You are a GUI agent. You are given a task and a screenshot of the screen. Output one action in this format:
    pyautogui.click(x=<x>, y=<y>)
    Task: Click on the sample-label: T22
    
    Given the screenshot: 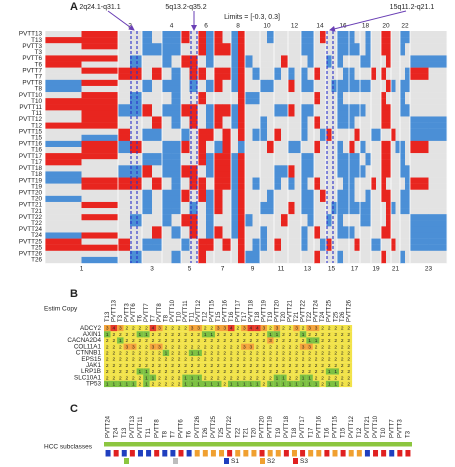 What is the action you would take?
    pyautogui.click(x=238, y=432)
    